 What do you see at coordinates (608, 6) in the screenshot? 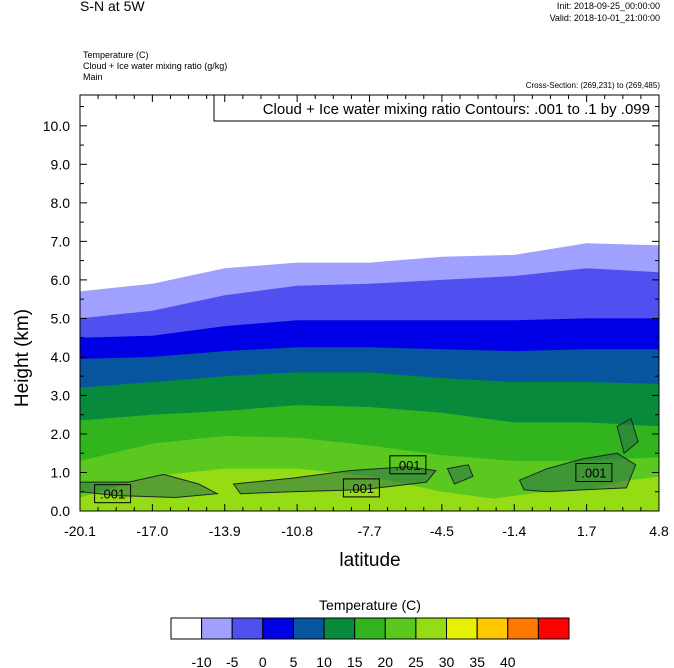
I see `init-time: Init: 2018-09-25_00:00:00` at bounding box center [608, 6].